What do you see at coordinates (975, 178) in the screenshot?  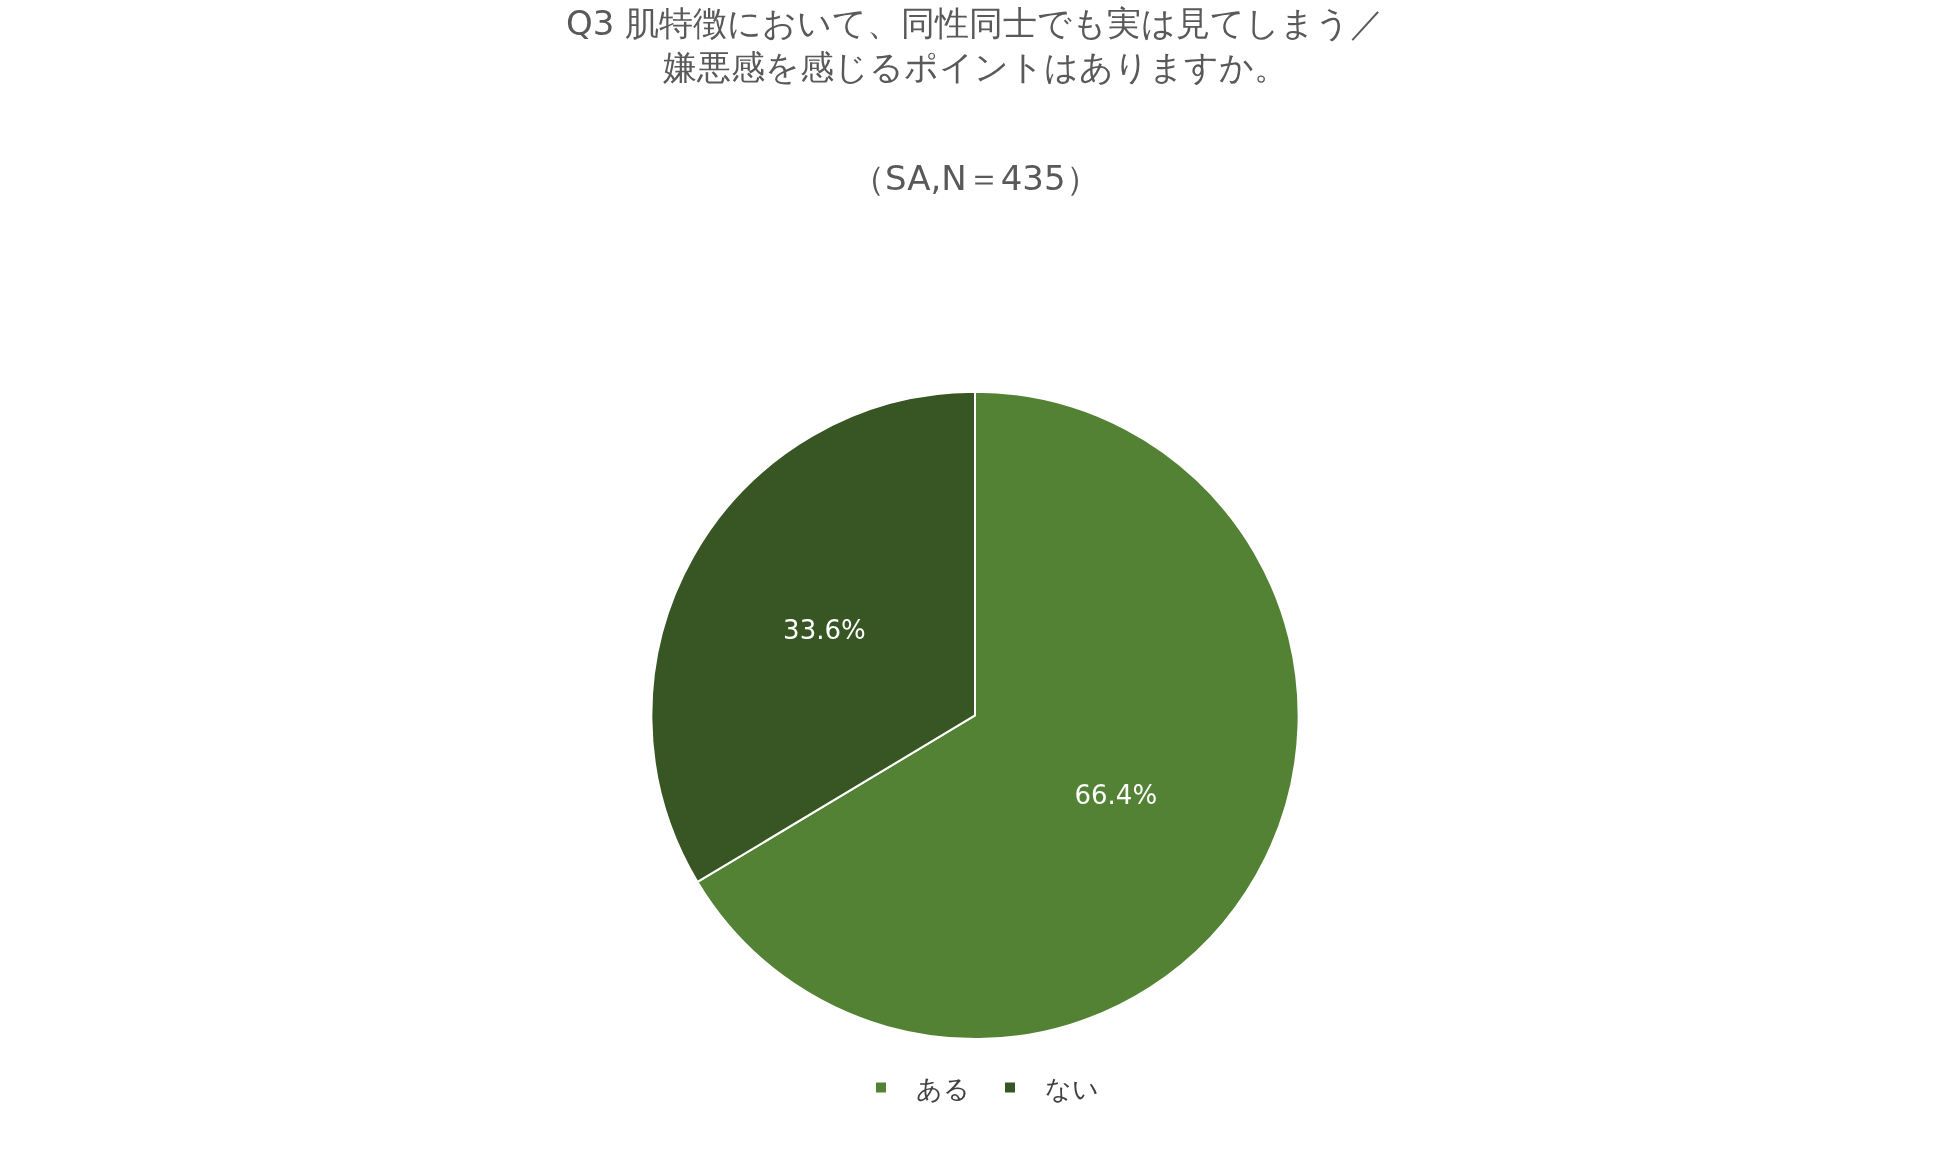 I see `chart-subtitle: （SA,N＝435）` at bounding box center [975, 178].